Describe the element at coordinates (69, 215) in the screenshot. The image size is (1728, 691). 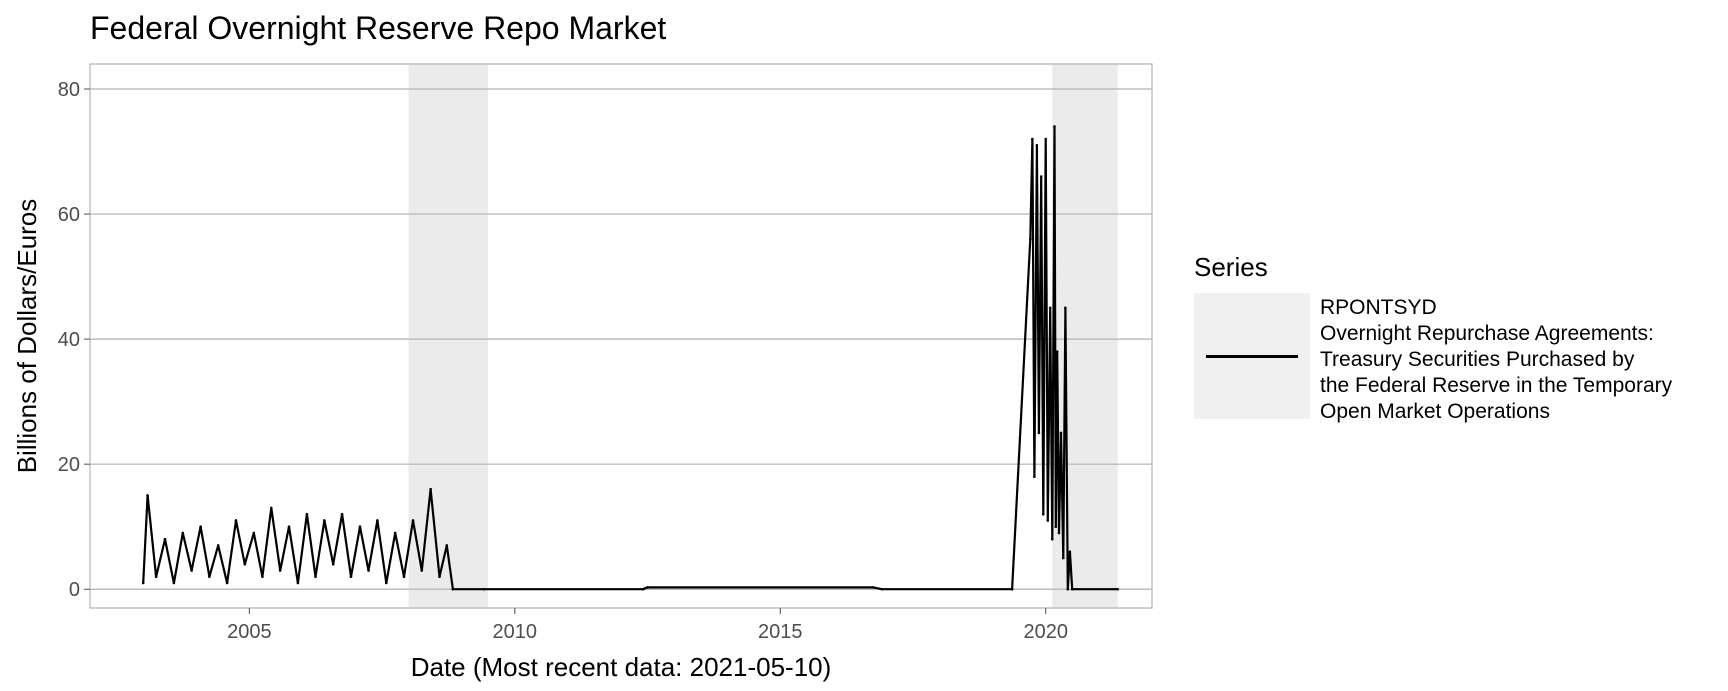
I see `y-tick-label: 60` at that location.